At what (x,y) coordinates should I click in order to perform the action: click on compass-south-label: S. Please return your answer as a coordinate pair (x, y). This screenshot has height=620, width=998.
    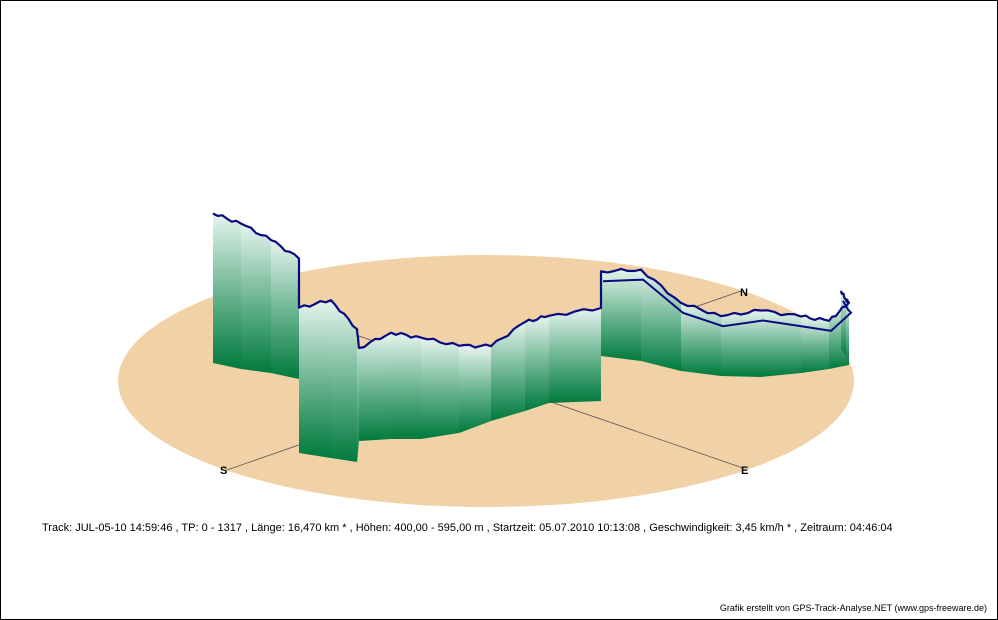
    Looking at the image, I should click on (223, 471).